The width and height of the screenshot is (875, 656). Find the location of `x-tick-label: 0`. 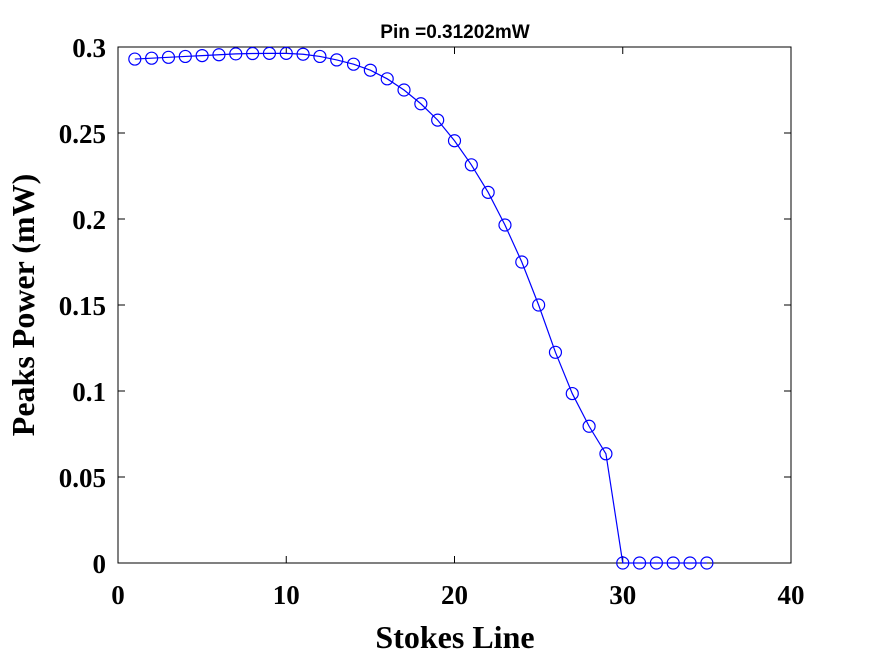

x-tick-label: 0 is located at coordinates (118, 595).